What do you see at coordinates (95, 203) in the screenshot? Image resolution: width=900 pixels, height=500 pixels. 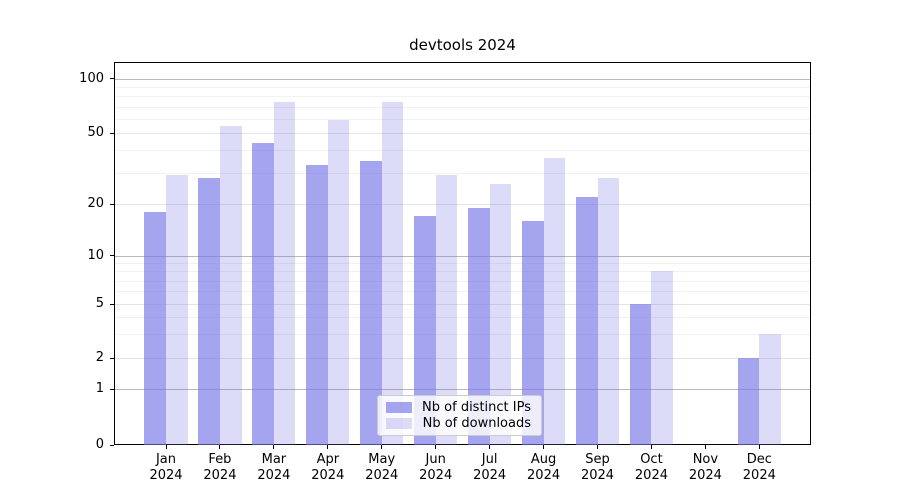 I see `y-tick-label: 20` at bounding box center [95, 203].